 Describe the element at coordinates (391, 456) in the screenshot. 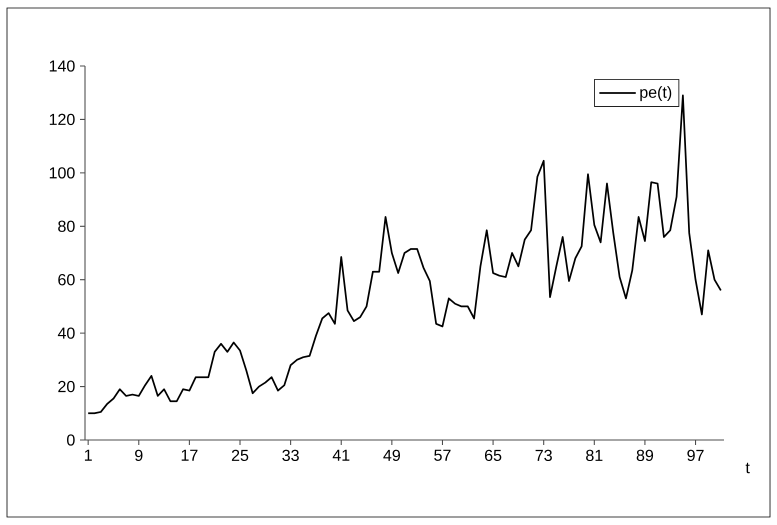

I see `x-tick-label: 49` at that location.